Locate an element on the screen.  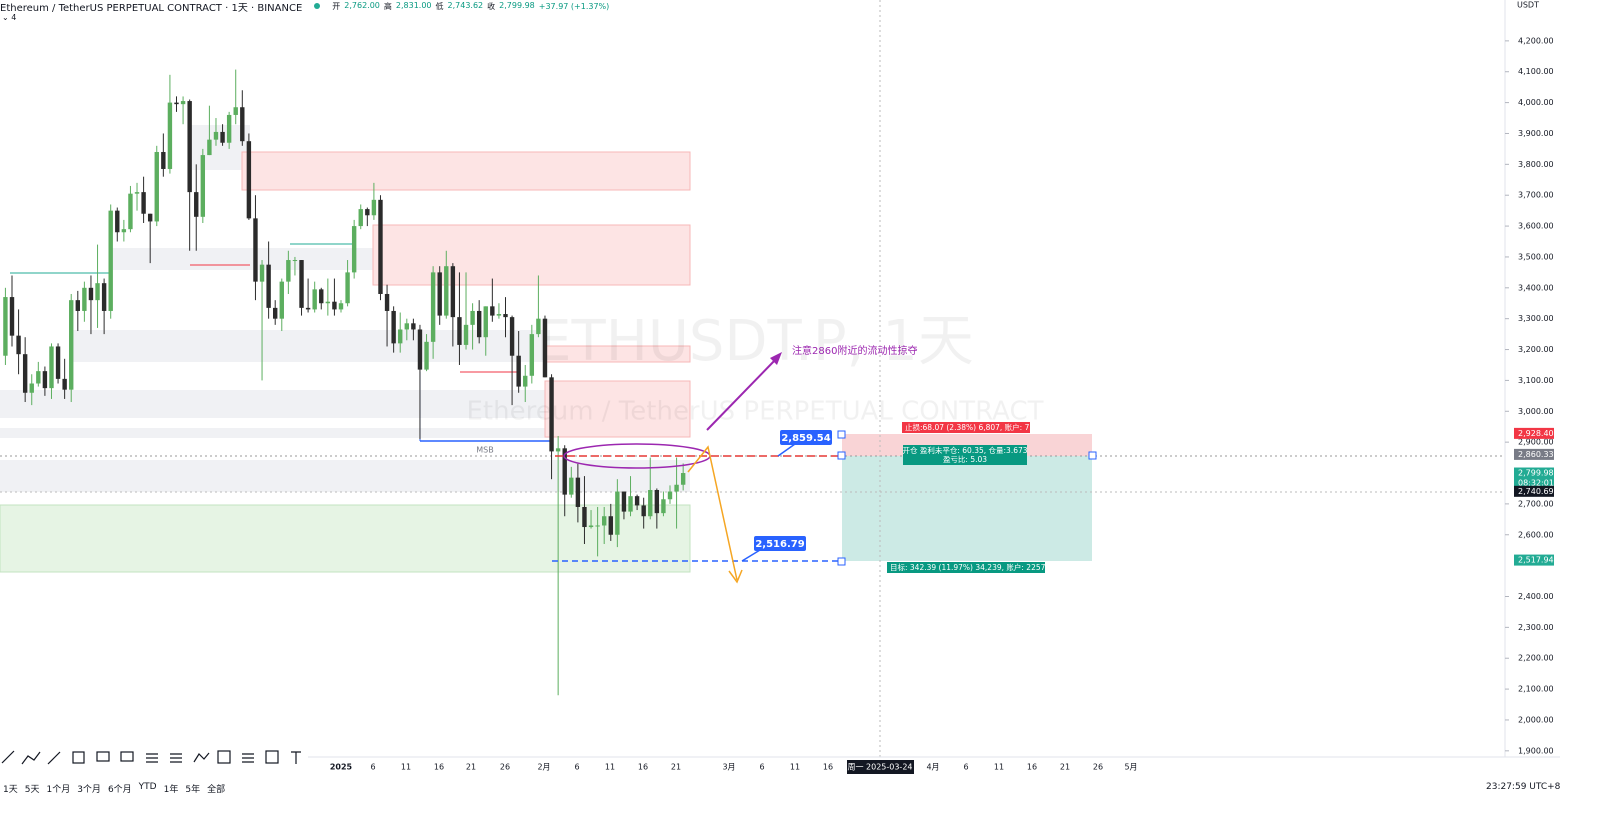
drawing-toolbar is located at coordinates (154, 758).